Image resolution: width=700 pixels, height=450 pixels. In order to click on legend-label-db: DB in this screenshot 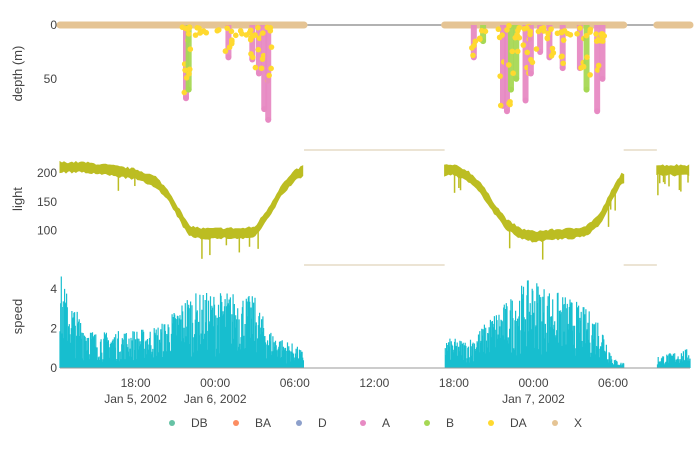, I will do `click(199, 423)`.